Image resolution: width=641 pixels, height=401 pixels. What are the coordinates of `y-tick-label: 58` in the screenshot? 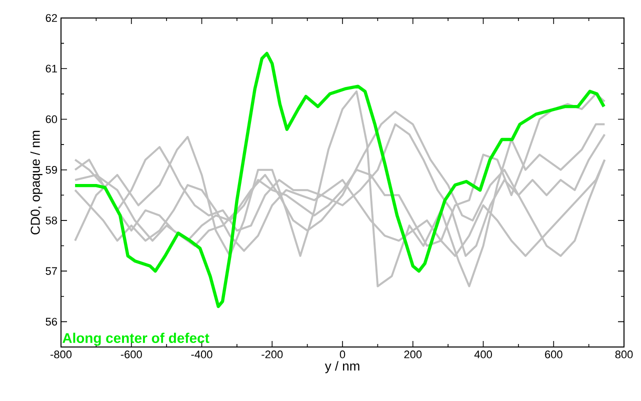 It's located at (51, 220).